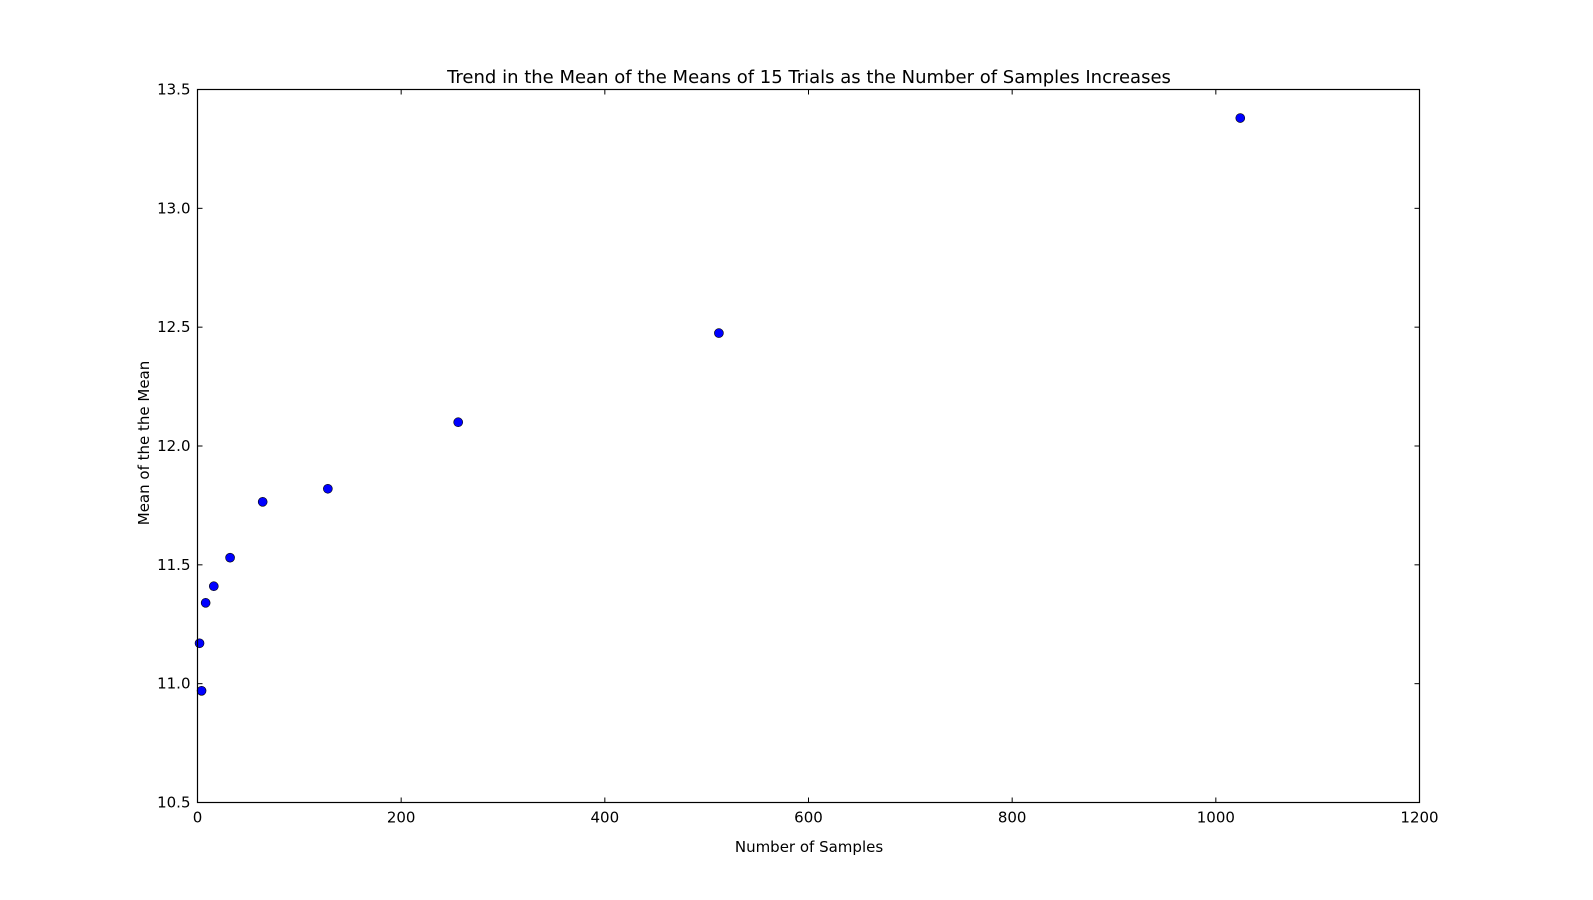  What do you see at coordinates (173, 90) in the screenshot?
I see `y-tick-label: 13.5` at bounding box center [173, 90].